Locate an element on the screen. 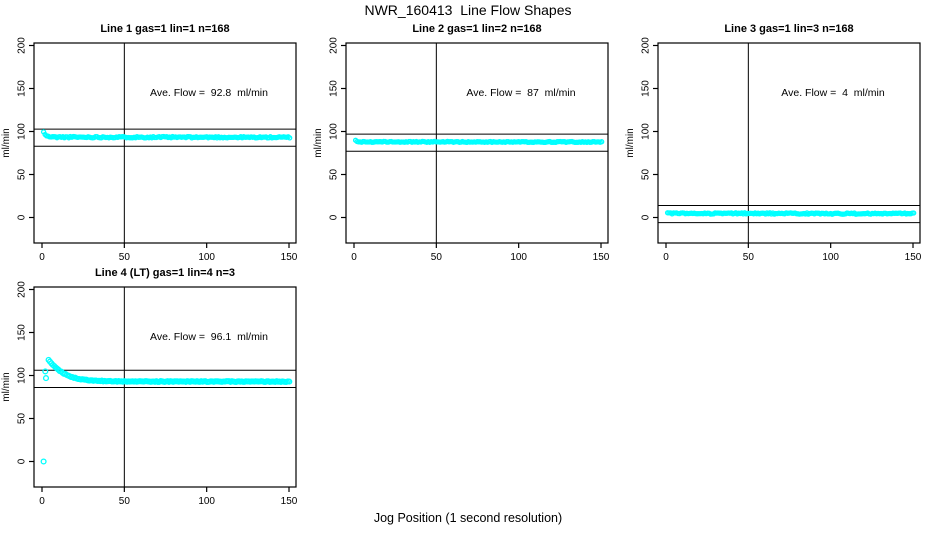  panel-title-line-2: Line 2 gas=1 lin=2 n=168 is located at coordinates (477, 29).